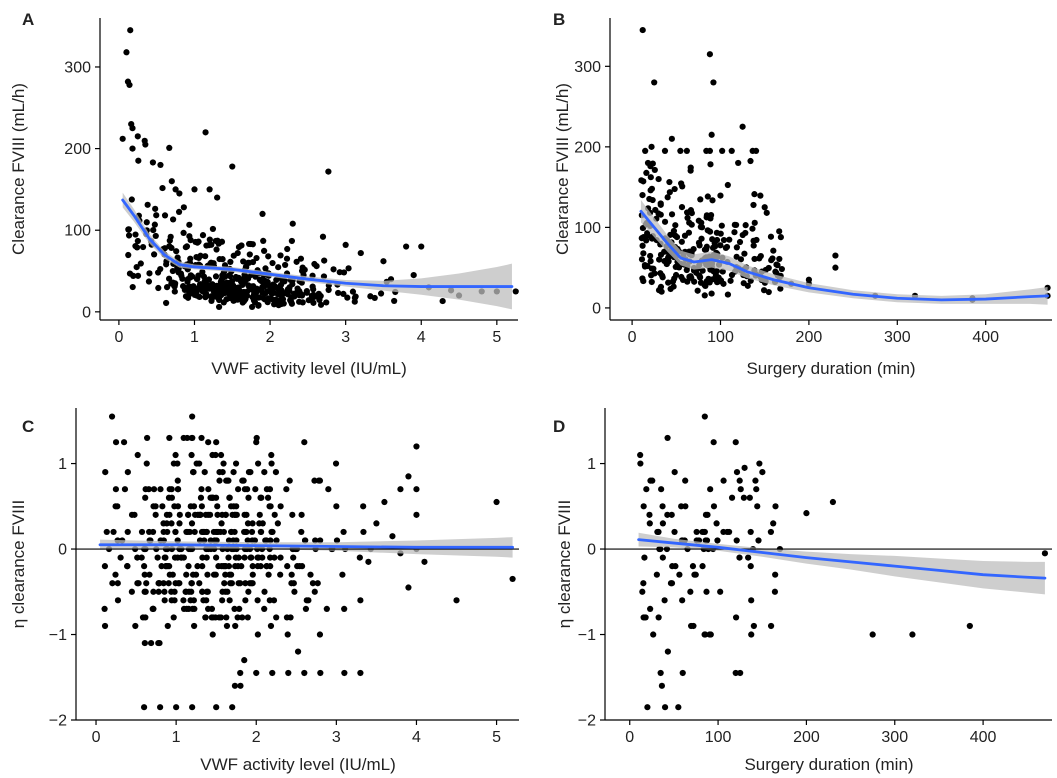 Image resolution: width=1057 pixels, height=778 pixels. I want to click on panel-letter-c: C, so click(28, 426).